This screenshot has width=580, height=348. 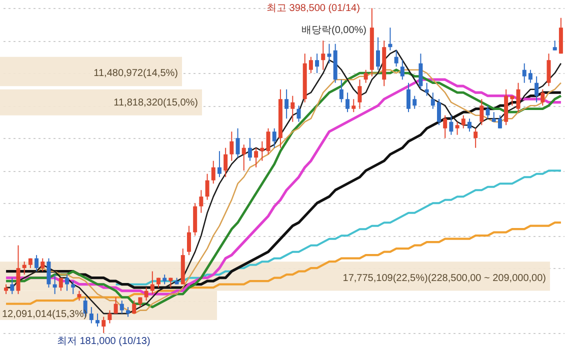 I want to click on annotation: 최고 398,500 (01/14), so click(x=313, y=8).